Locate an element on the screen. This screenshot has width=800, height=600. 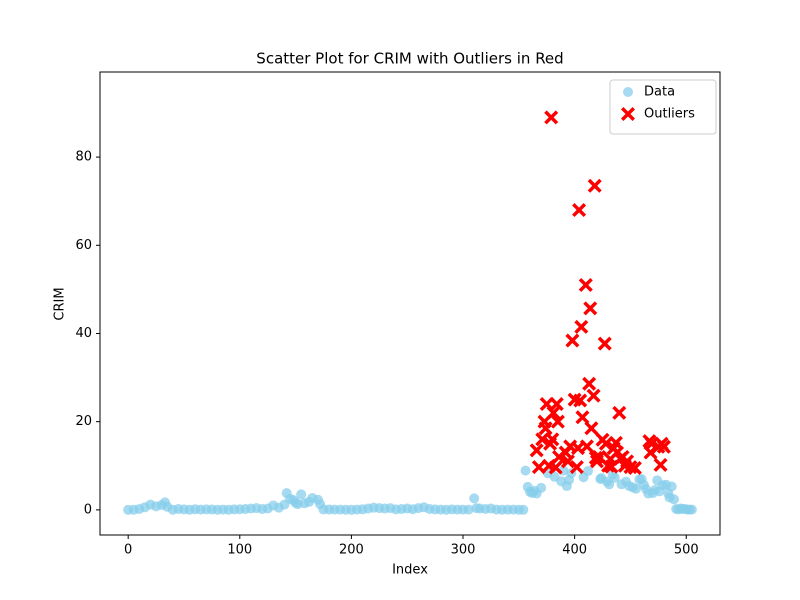
x-tick-label: 400 is located at coordinates (574, 550).